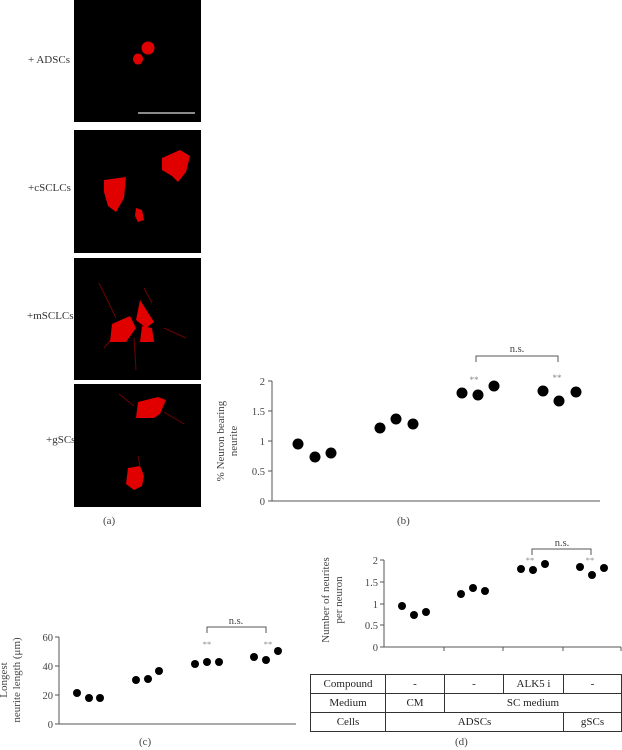 The width and height of the screenshot is (622, 750). Describe the element at coordinates (207, 644) in the screenshot. I see `sig-c-3: **` at that location.